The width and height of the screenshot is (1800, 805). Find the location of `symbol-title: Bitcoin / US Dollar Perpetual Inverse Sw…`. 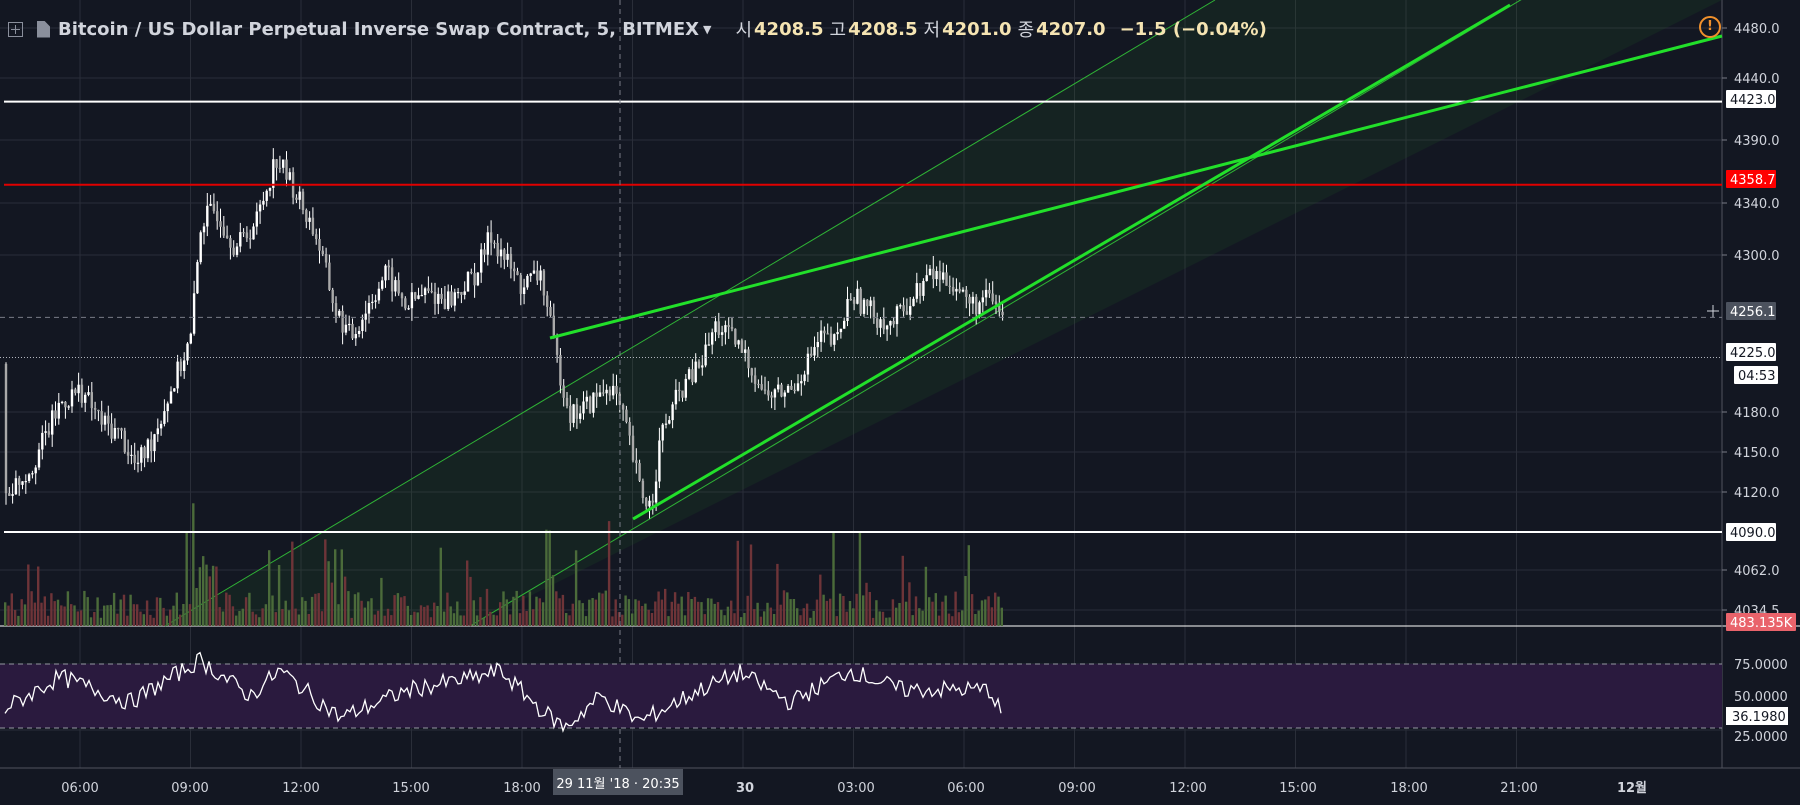

symbol-title: Bitcoin / US Dollar Perpetual Inverse Sw… is located at coordinates (378, 29).